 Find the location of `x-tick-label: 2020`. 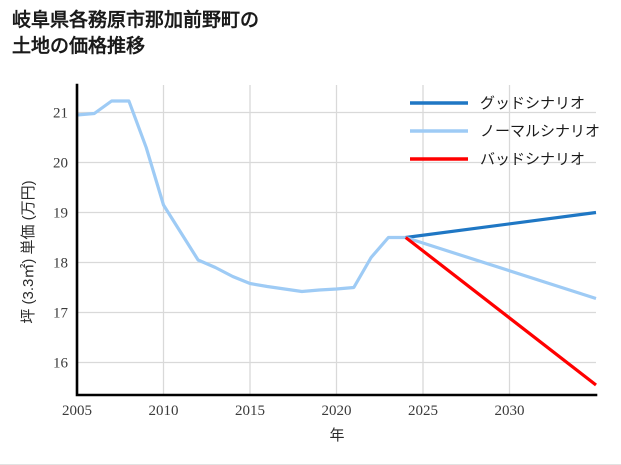

x-tick-label: 2020 is located at coordinates (337, 411).